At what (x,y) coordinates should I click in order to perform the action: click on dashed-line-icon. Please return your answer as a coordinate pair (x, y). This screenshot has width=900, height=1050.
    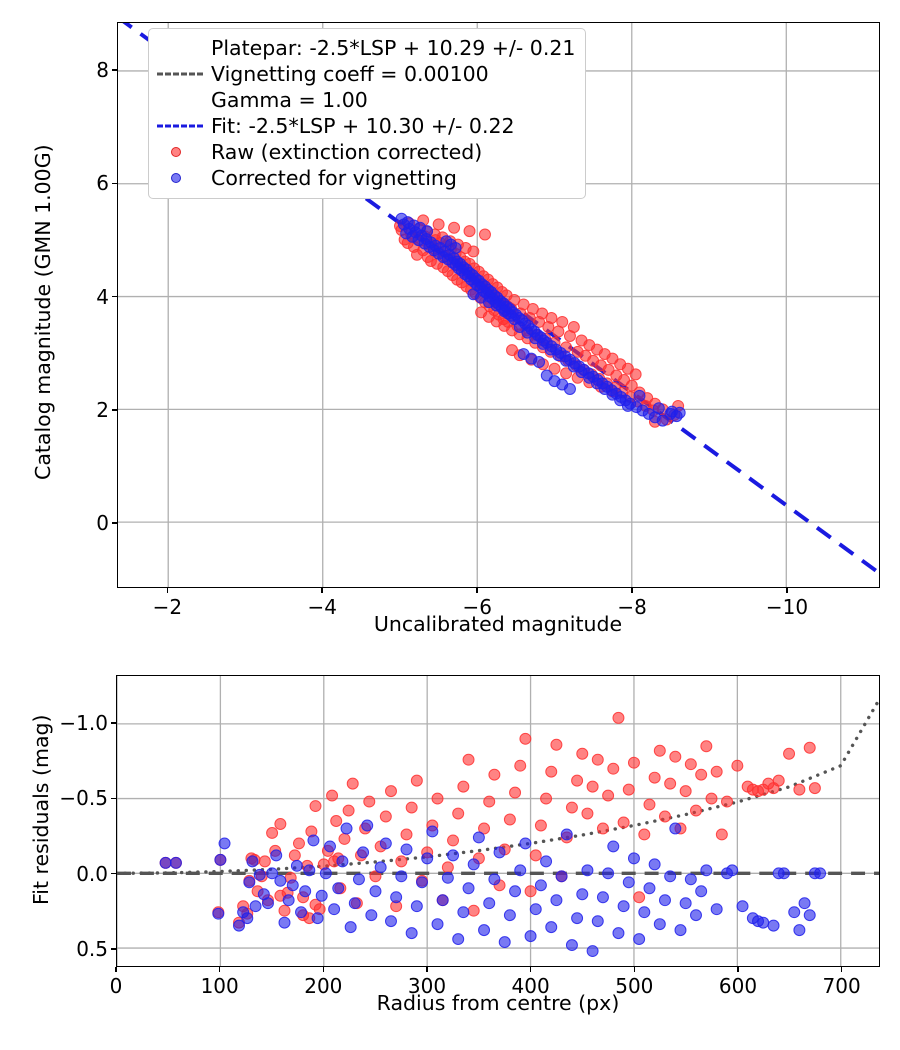
    Looking at the image, I should click on (180, 74).